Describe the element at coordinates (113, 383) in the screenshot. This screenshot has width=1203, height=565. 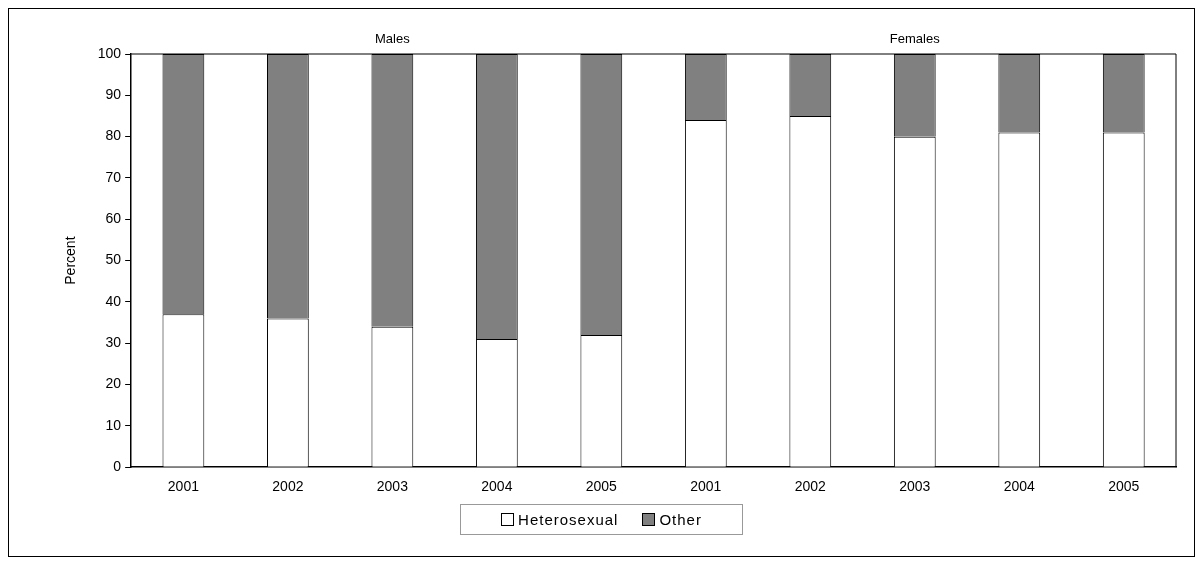
I see `y-tick-label: 20` at that location.